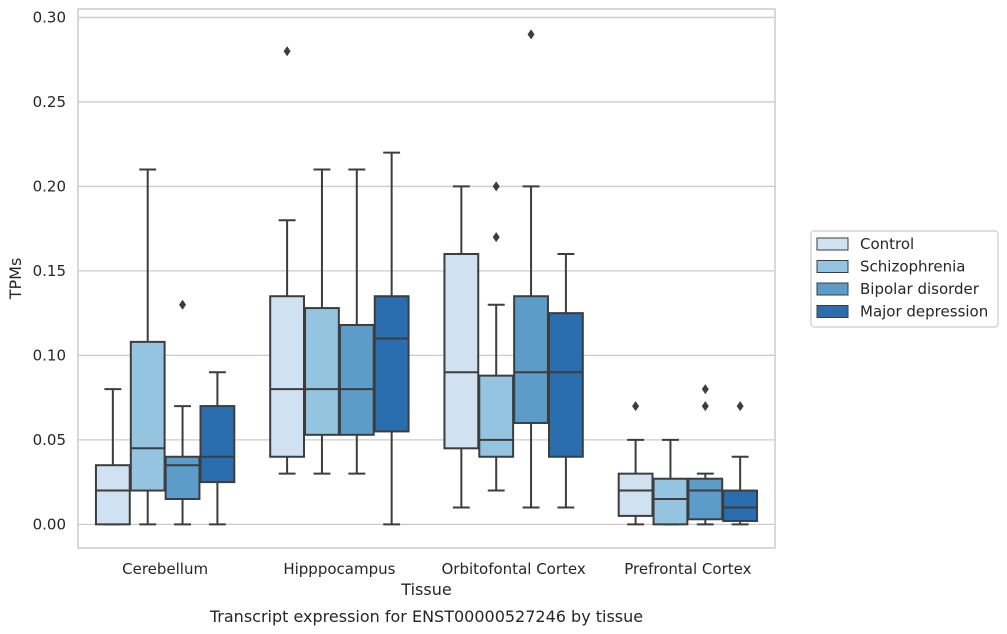 Image resolution: width=1007 pixels, height=634 pixels. I want to click on y-tick-label: 0.25, so click(49, 102).